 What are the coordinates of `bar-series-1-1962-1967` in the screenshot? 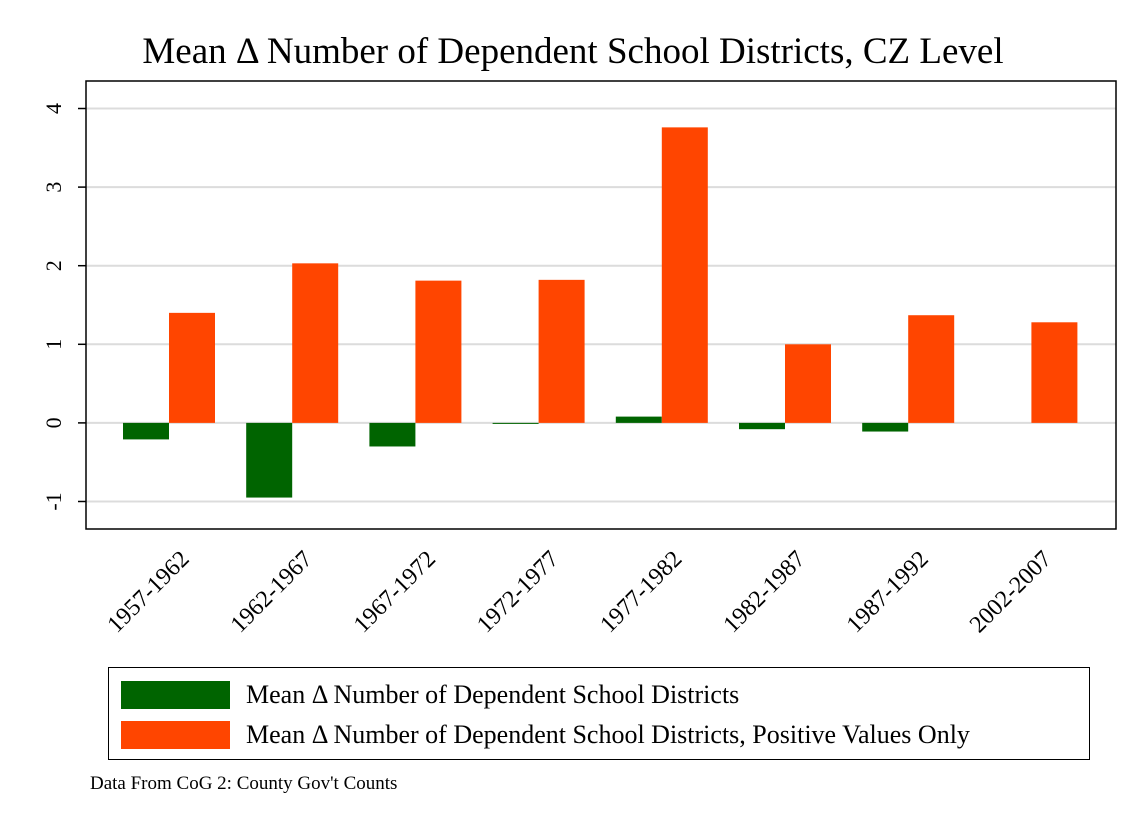 It's located at (269, 460).